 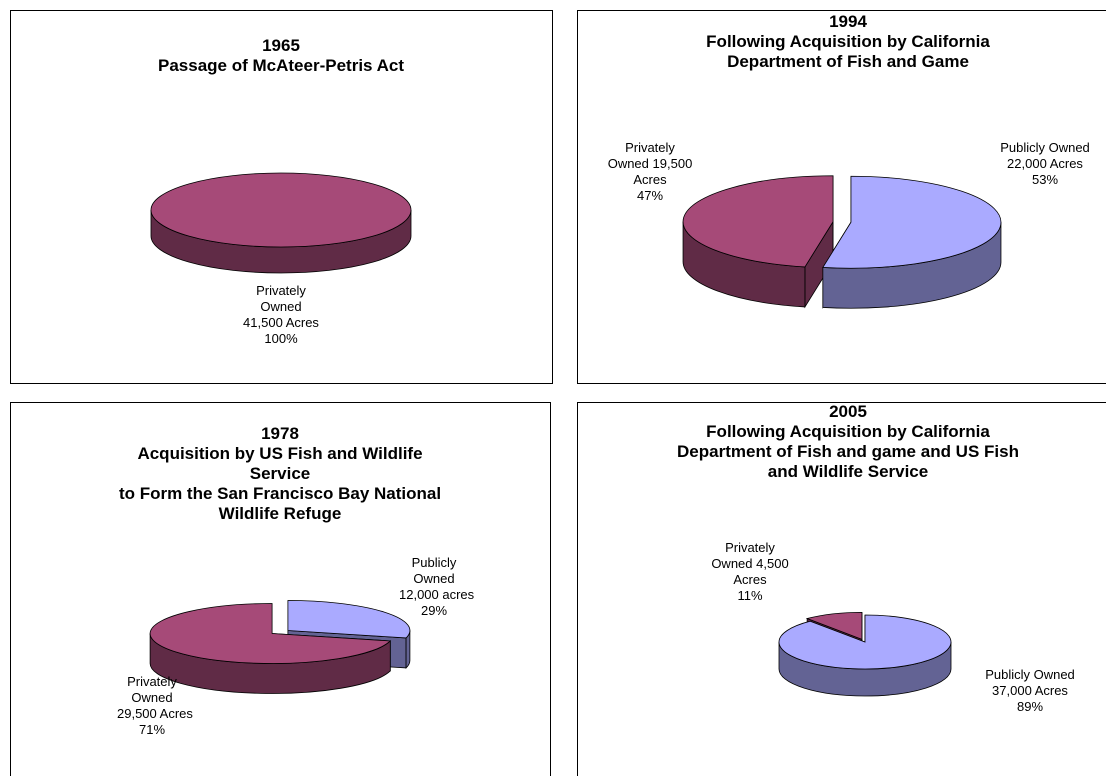 What do you see at coordinates (650, 195) in the screenshot?
I see `percent-label: 47%` at bounding box center [650, 195].